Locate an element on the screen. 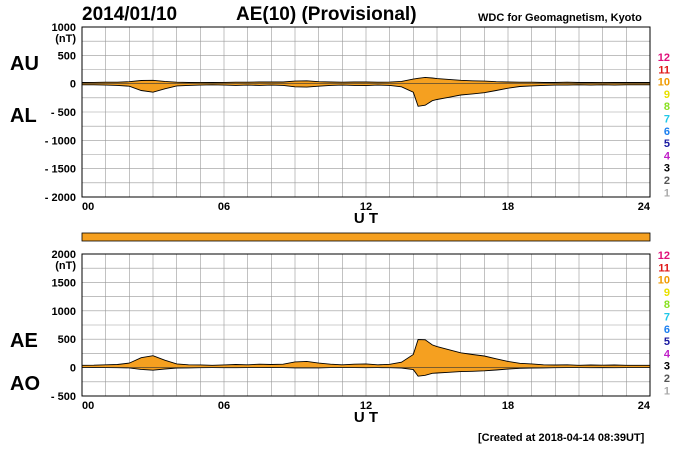  series-line-al is located at coordinates (366, 95).